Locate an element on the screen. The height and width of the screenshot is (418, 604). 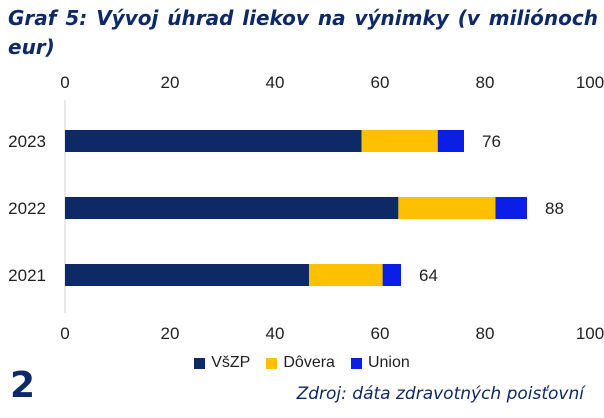
legend-item-dovera: Dôvera is located at coordinates (300, 363).